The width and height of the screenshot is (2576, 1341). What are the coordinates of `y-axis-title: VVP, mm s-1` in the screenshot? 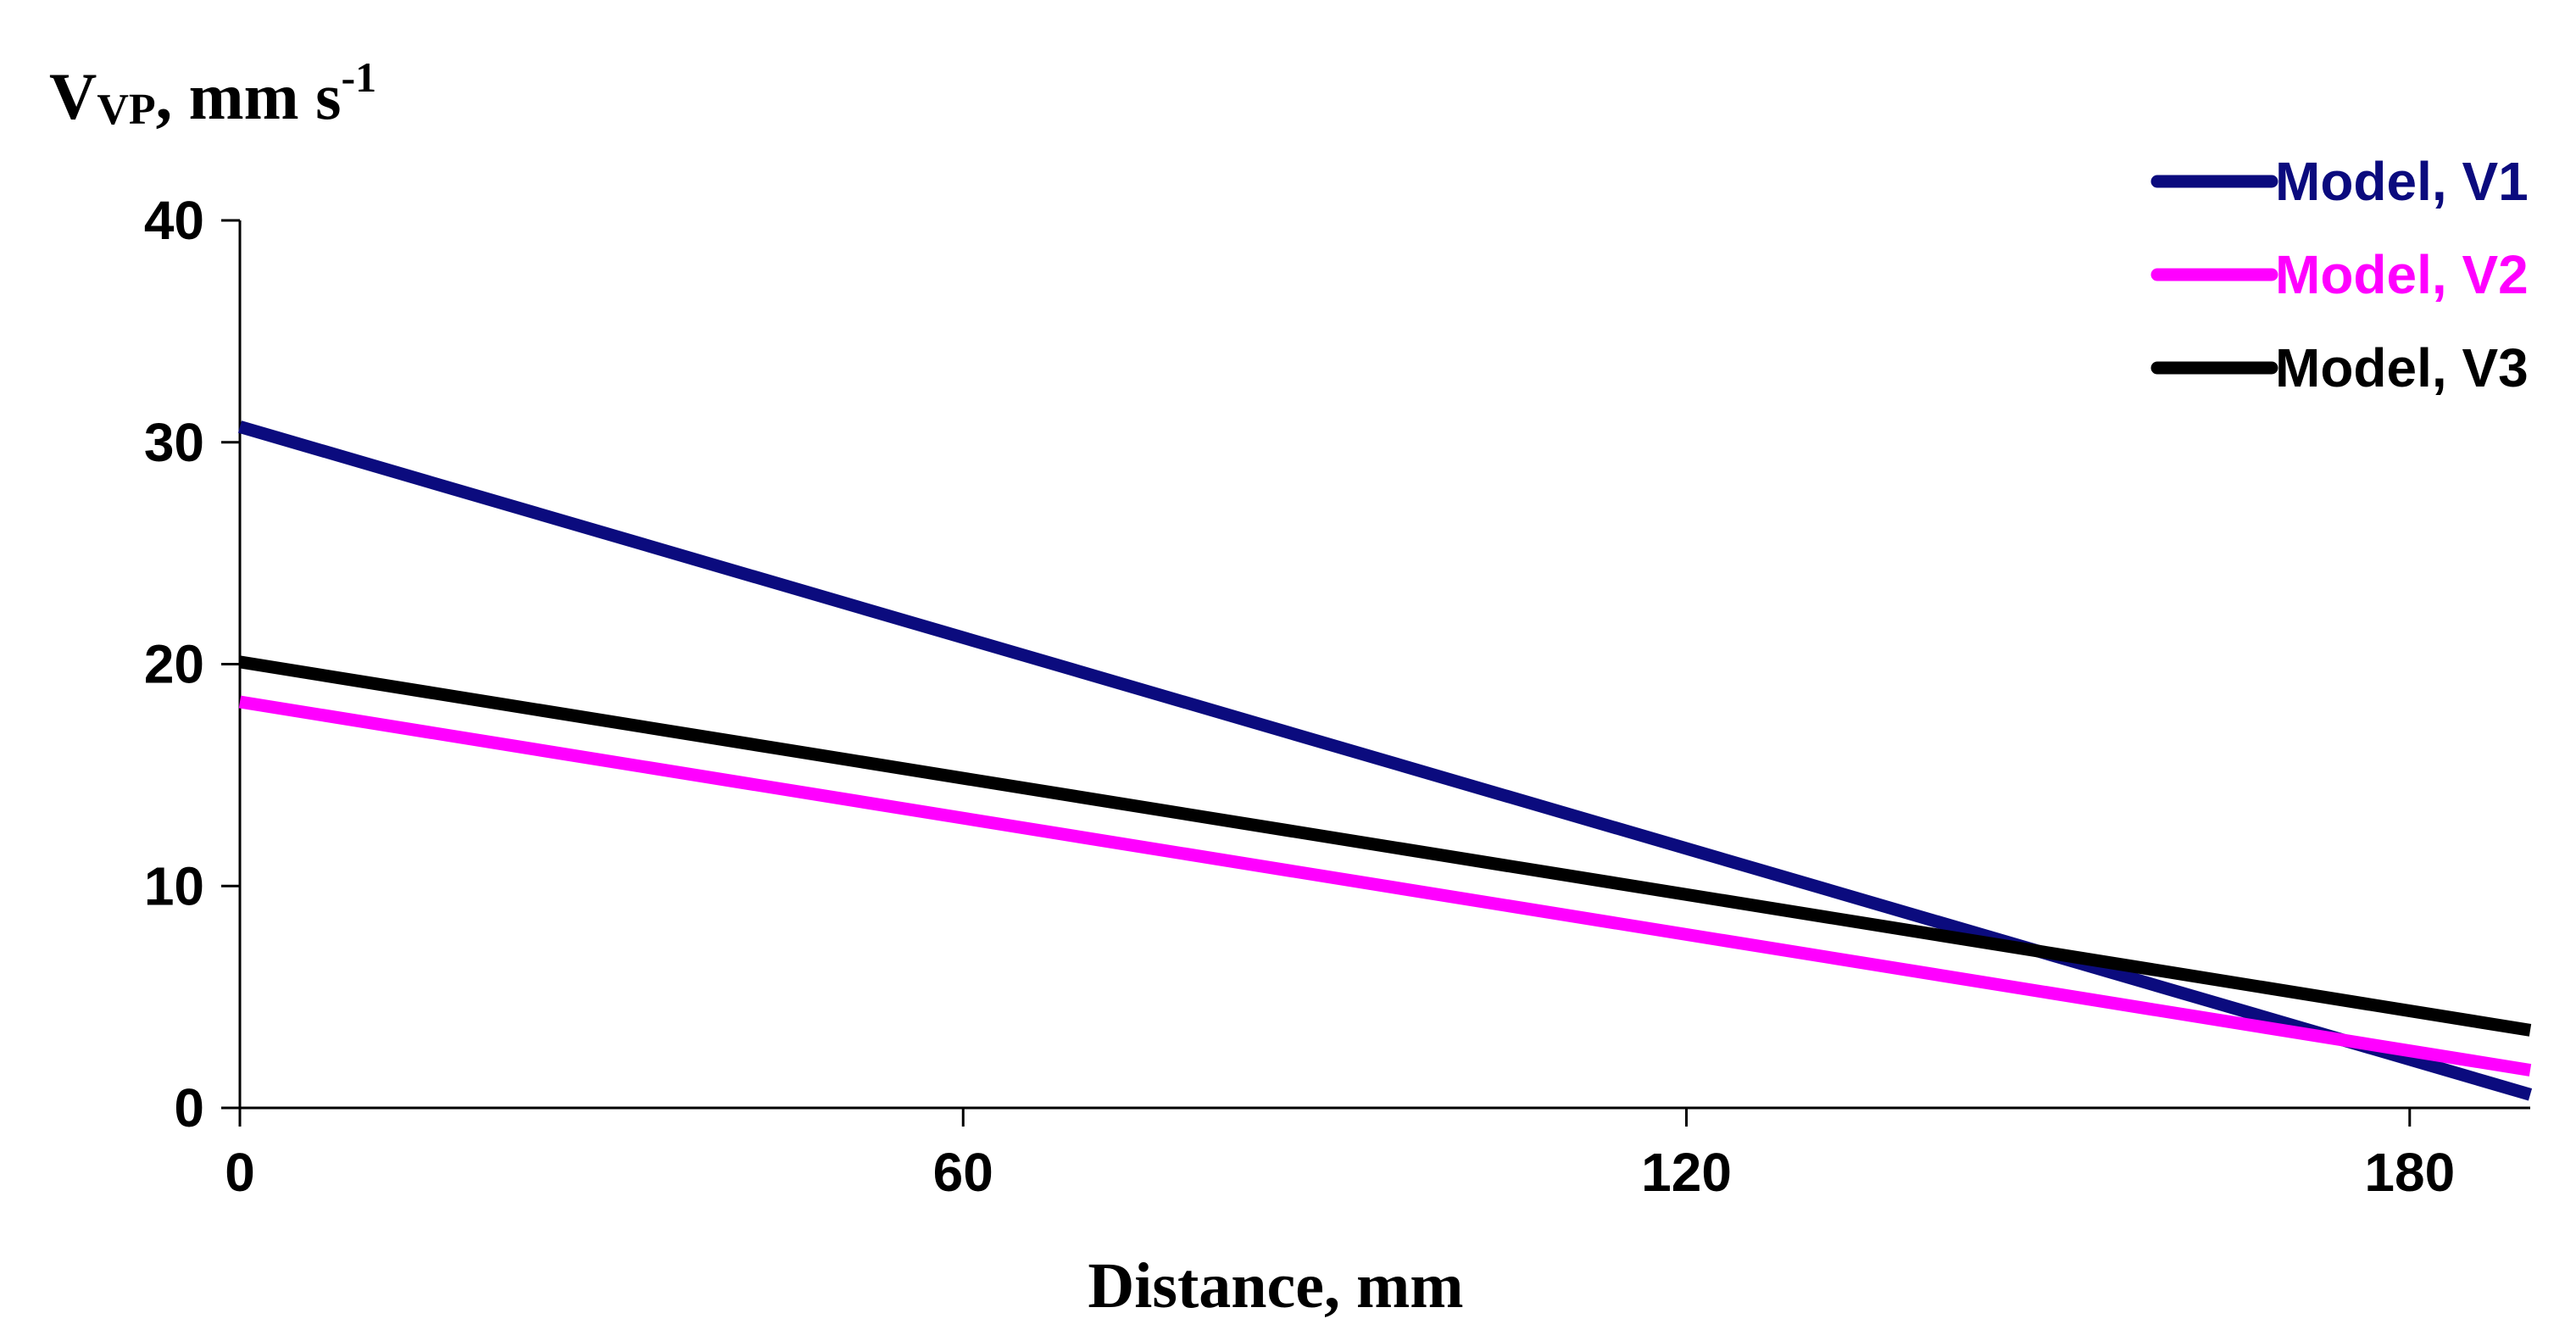 It's located at (212, 93).